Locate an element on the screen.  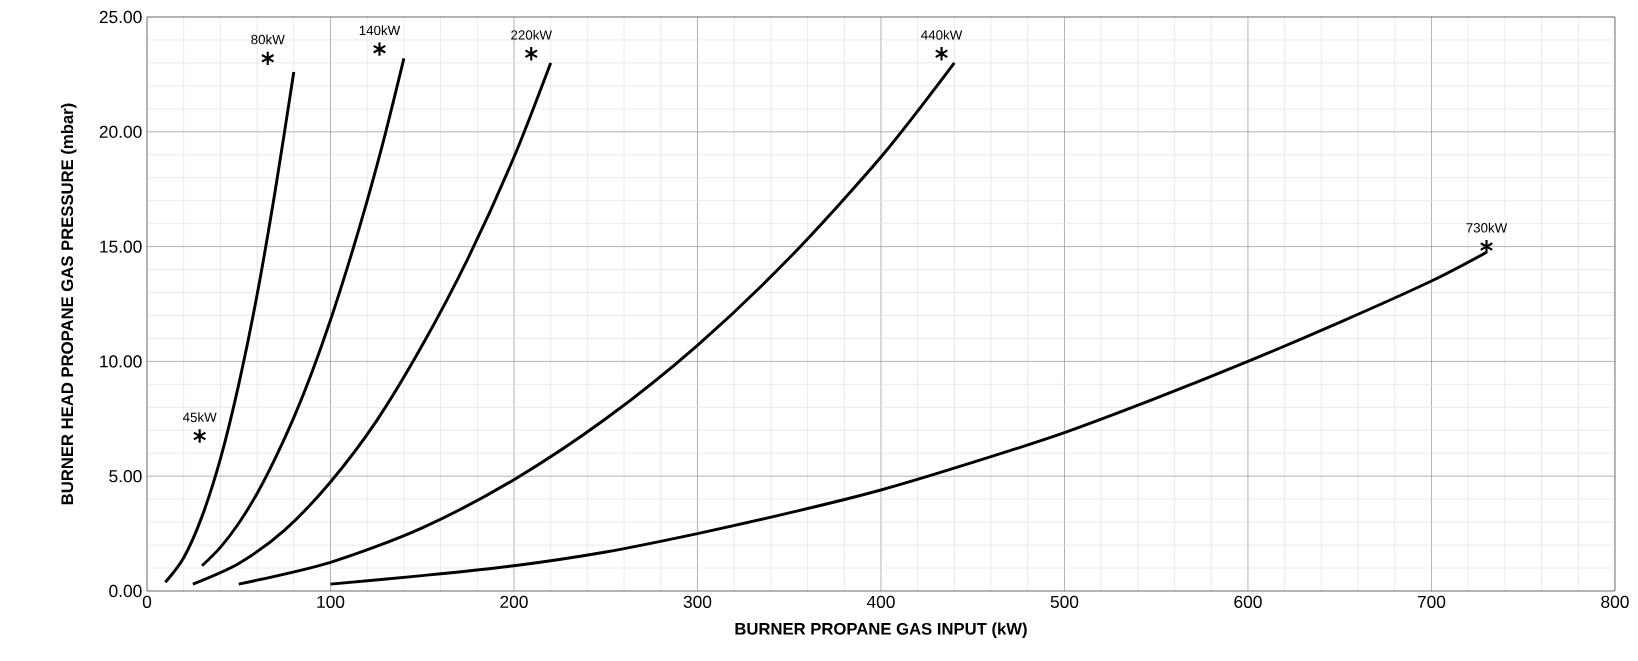
x-tick-label: 300 is located at coordinates (697, 601).